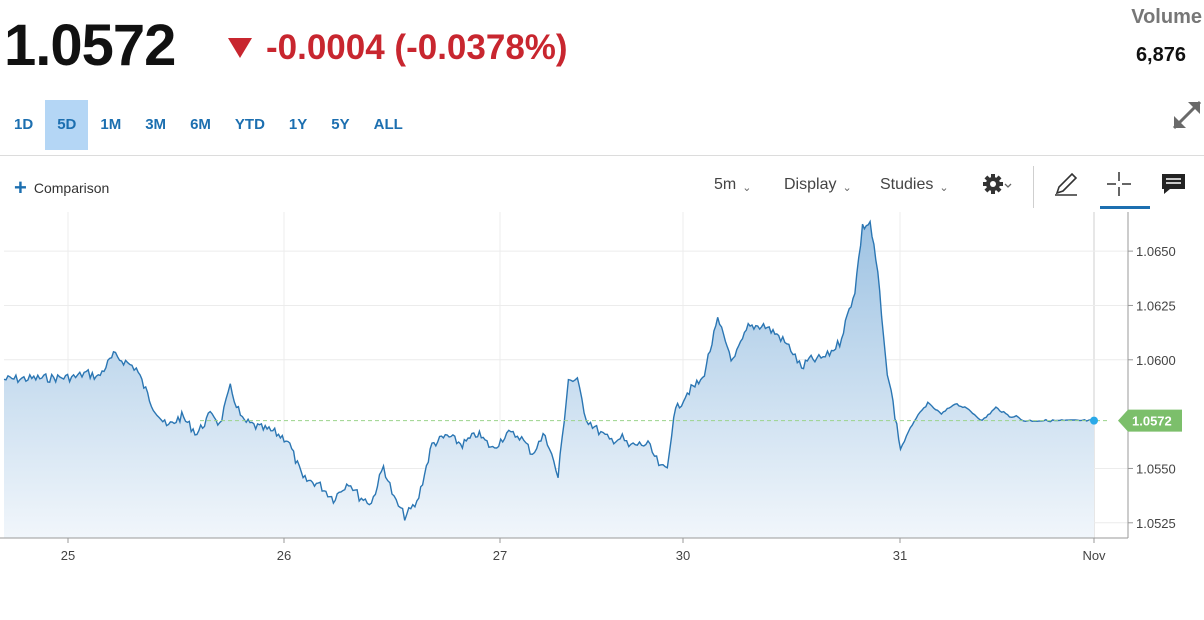 The image size is (1204, 620). What do you see at coordinates (1156, 360) in the screenshot?
I see `y-tick-label: 1.0600` at bounding box center [1156, 360].